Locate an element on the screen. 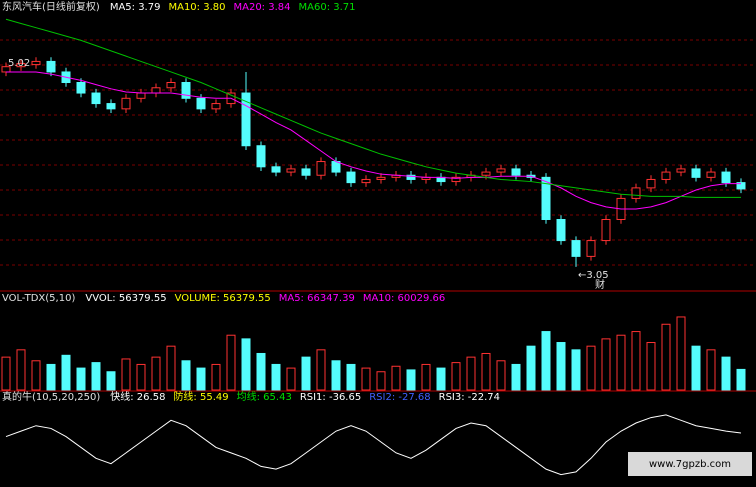 The height and width of the screenshot is (487, 756). panel-title: VOL-TDX(5,10) is located at coordinates (38, 298).